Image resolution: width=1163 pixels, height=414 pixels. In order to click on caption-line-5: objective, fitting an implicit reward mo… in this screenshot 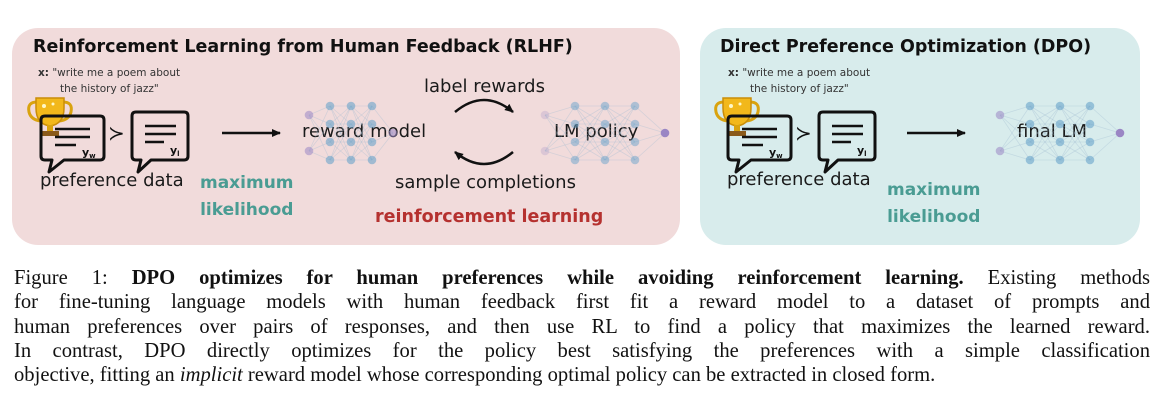, I will do `click(582, 375)`.